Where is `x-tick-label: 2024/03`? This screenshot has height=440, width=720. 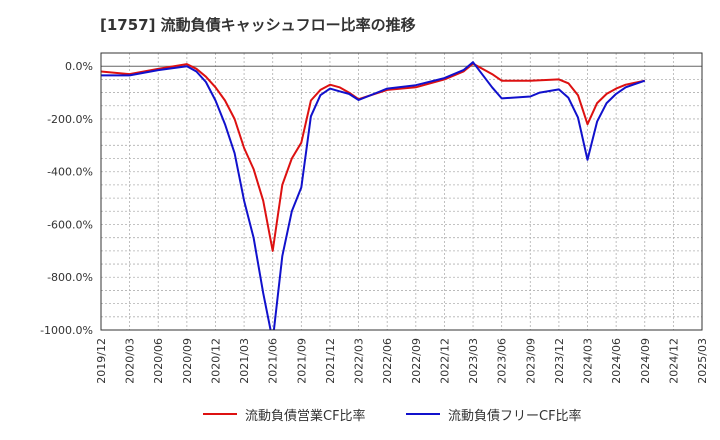 x-tick-label: 2024/03 is located at coordinates (588, 361).